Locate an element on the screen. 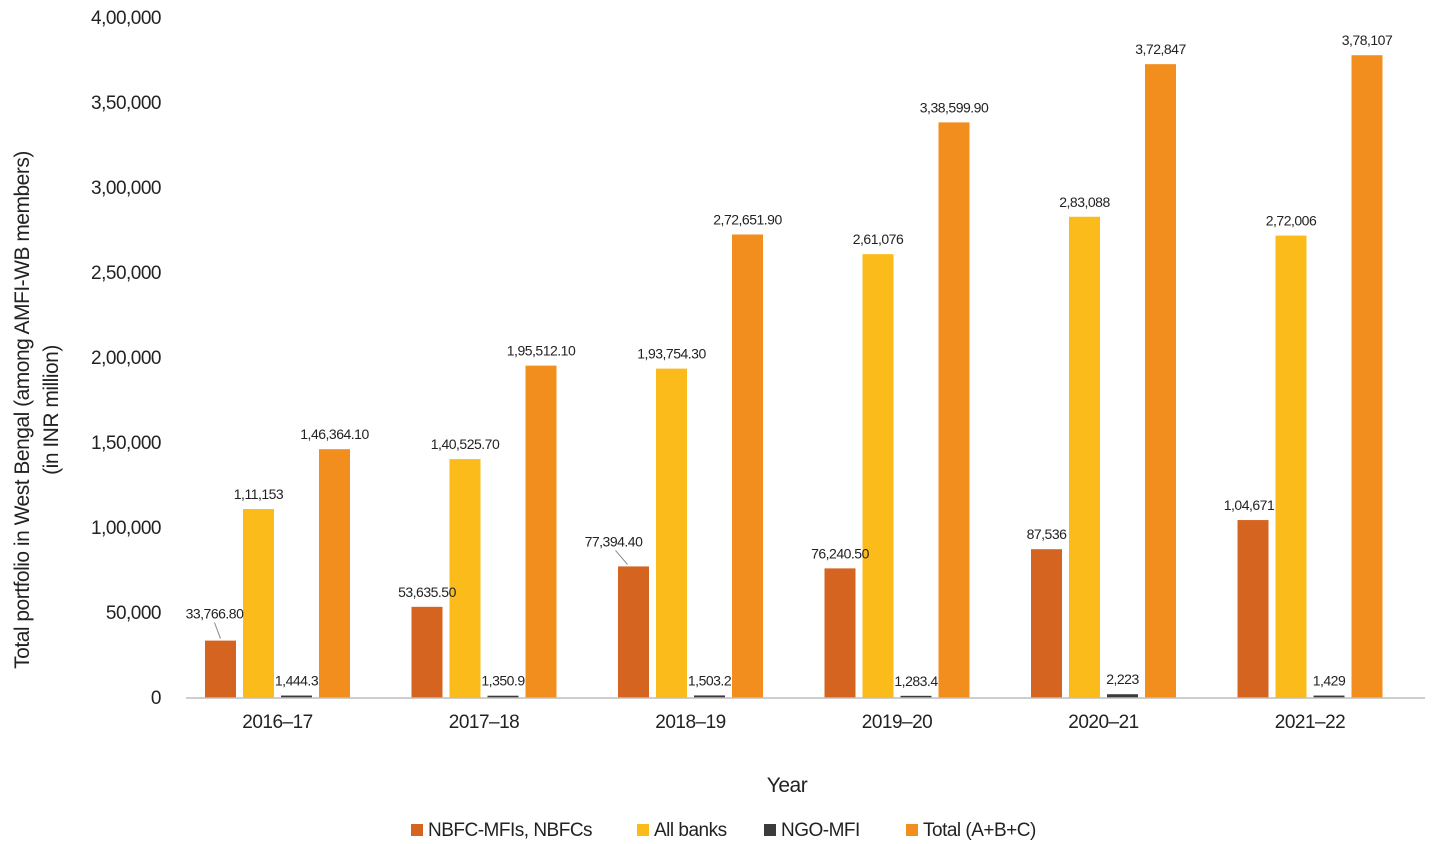 This screenshot has width=1433, height=844. y-tick-label: 4,00,000 is located at coordinates (126, 18).